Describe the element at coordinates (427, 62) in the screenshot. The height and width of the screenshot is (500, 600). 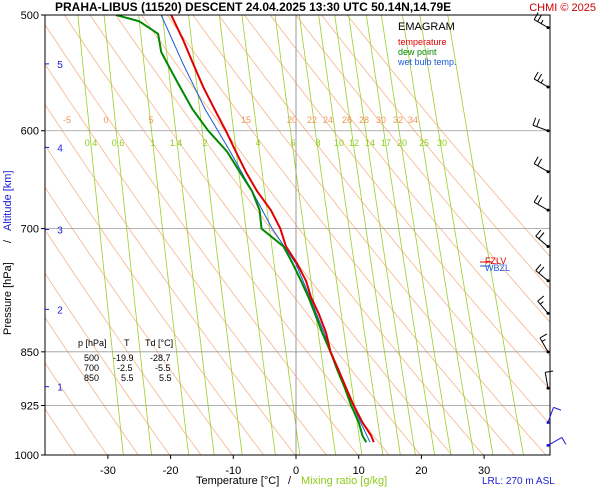
I see `legend-wetbulb: wet bulb temp.` at that location.